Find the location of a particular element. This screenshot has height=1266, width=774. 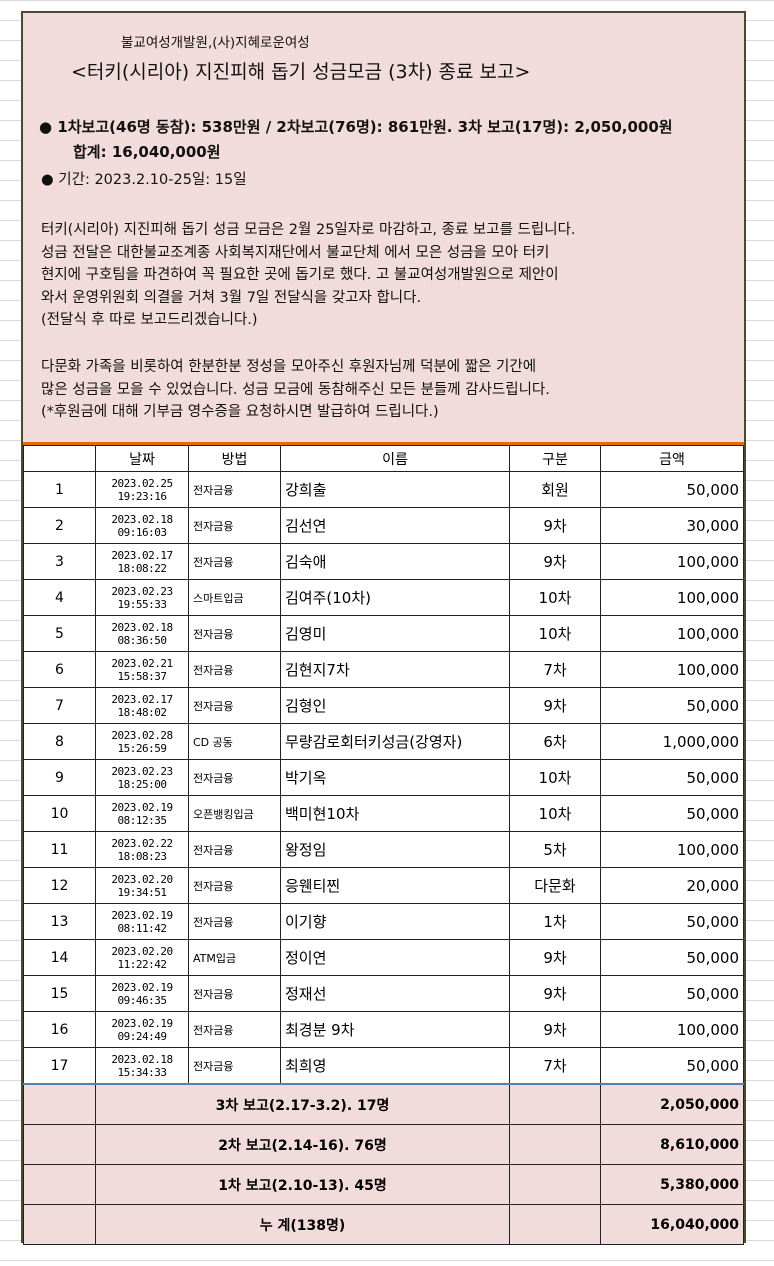

time: 15:34:33 is located at coordinates (142, 1072).